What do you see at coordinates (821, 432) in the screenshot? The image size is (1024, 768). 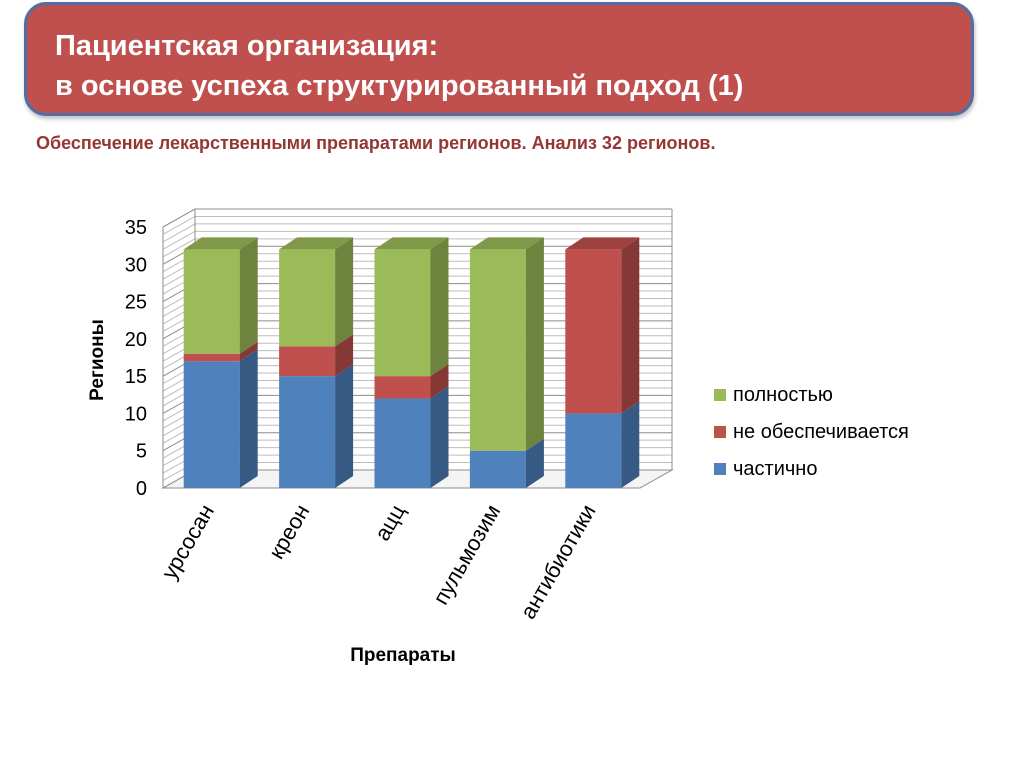 I see `legend-label: не обеспечивается` at bounding box center [821, 432].